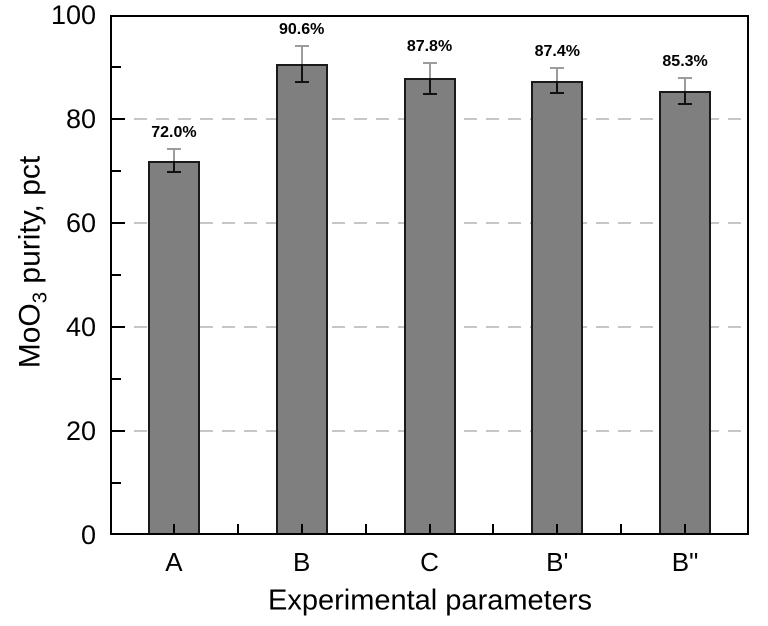  Describe the element at coordinates (73, 15) in the screenshot. I see `y-tick-label: 100` at that location.